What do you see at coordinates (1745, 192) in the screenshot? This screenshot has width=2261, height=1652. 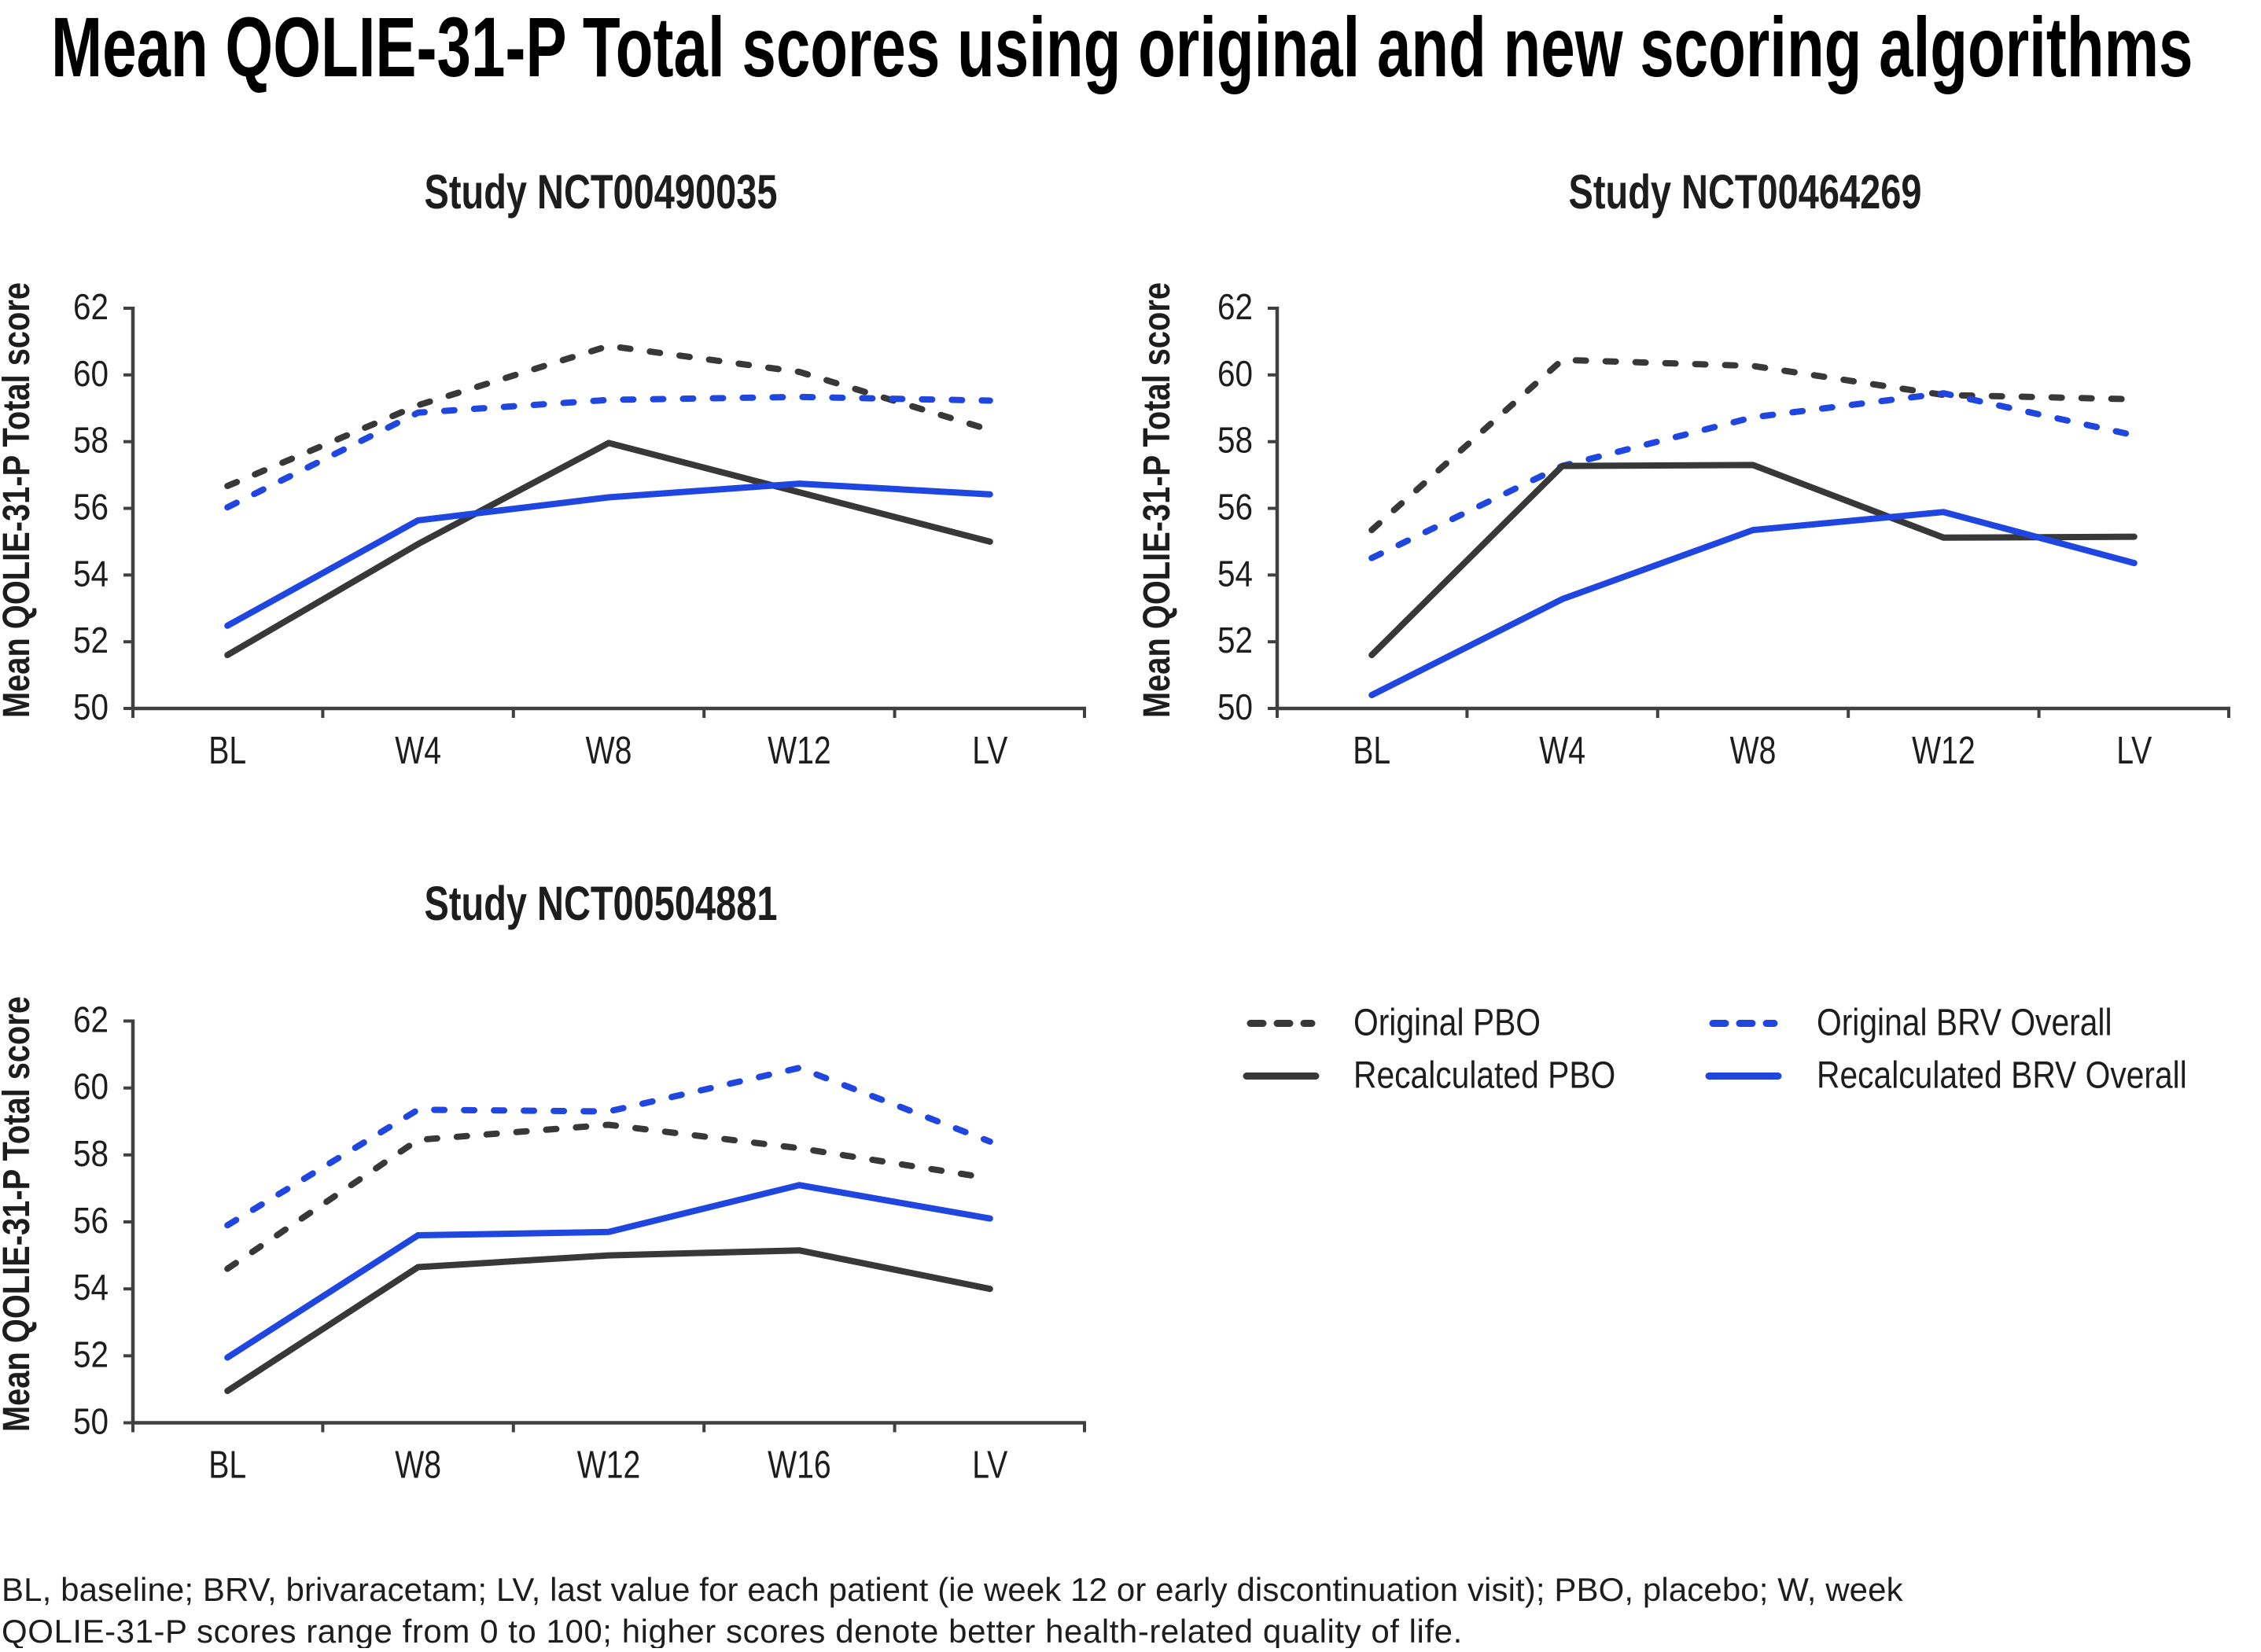 I see `svg-text: Study NCT00464269` at bounding box center [1745, 192].